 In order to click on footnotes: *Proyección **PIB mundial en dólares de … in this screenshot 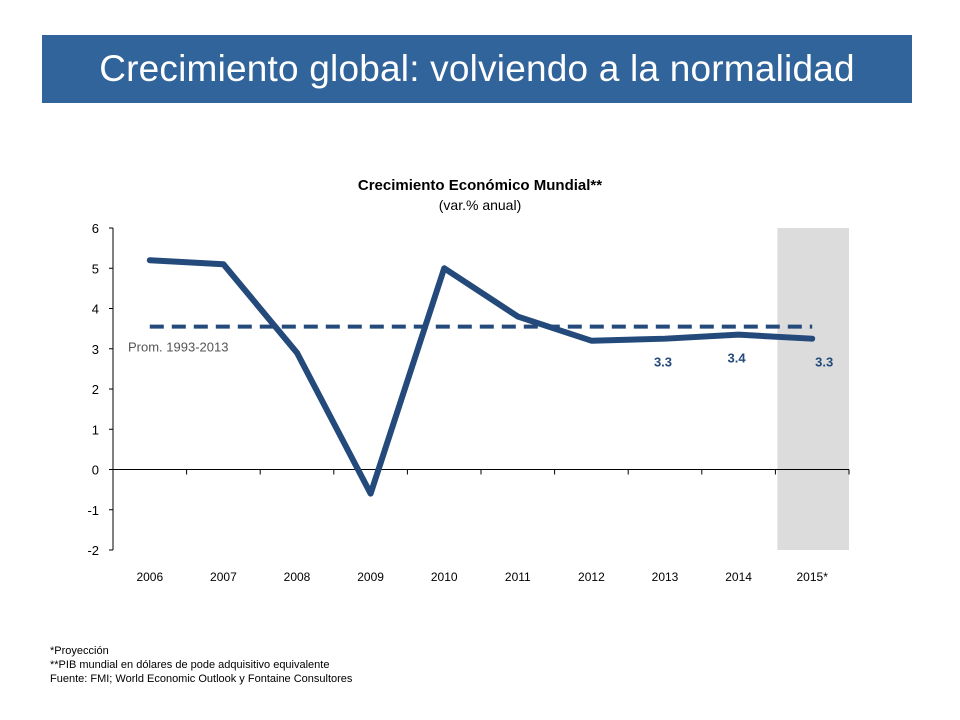, I will do `click(201, 665)`.